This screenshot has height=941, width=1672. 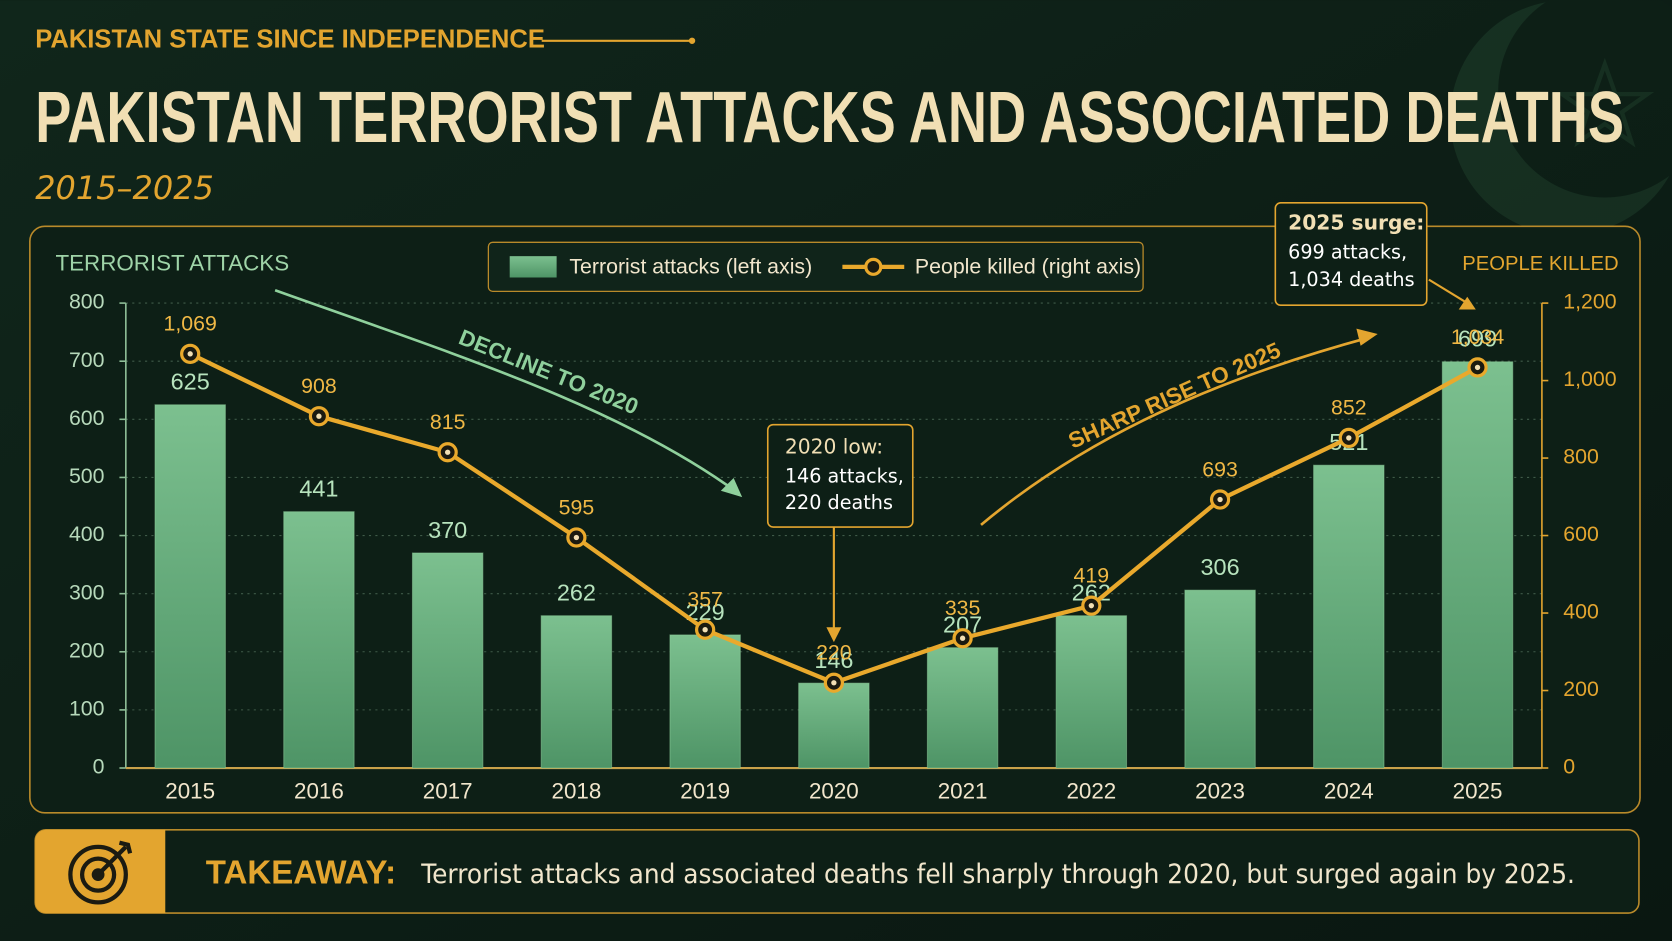 What do you see at coordinates (87, 650) in the screenshot?
I see `y-tick-label: 200` at bounding box center [87, 650].